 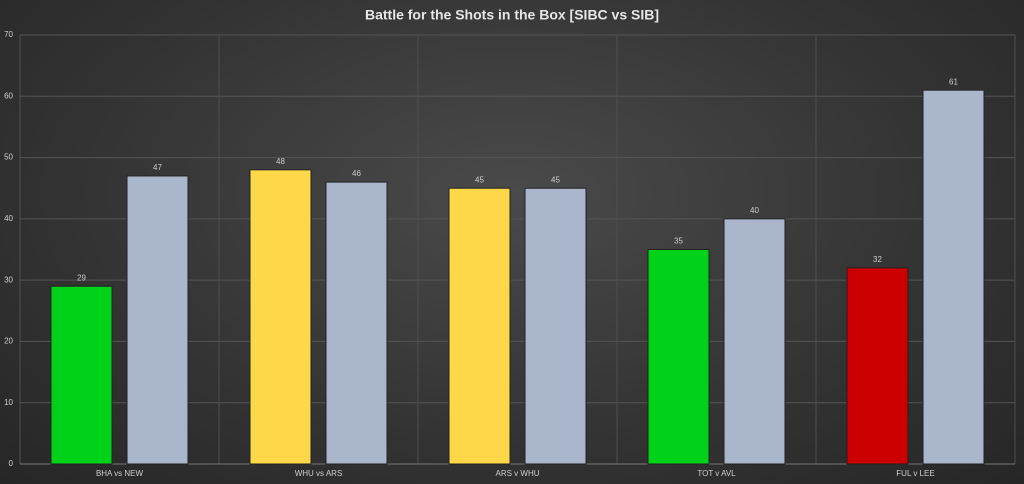 What do you see at coordinates (678, 241) in the screenshot?
I see `value-label: 35` at bounding box center [678, 241].